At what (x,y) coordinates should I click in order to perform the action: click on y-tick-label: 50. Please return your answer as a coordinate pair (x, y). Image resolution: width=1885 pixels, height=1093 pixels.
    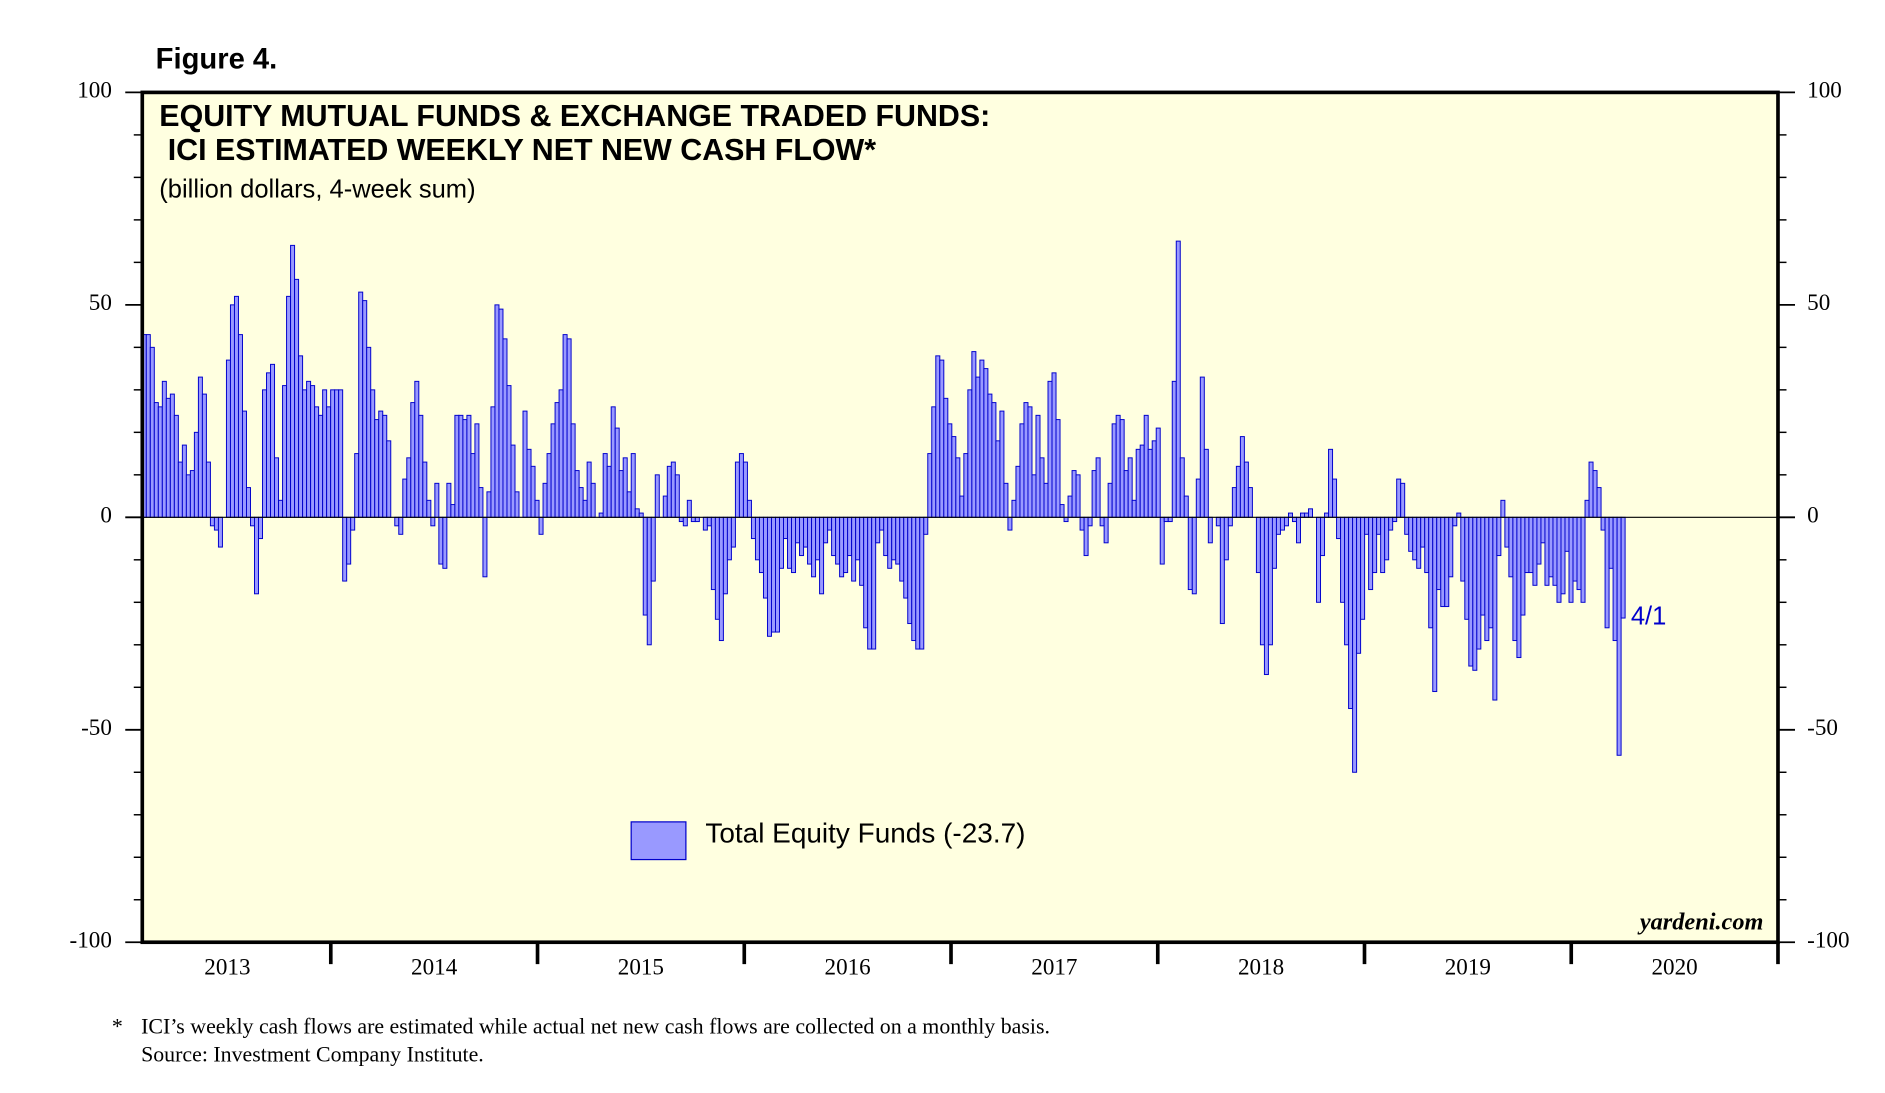
    Looking at the image, I should click on (100, 302).